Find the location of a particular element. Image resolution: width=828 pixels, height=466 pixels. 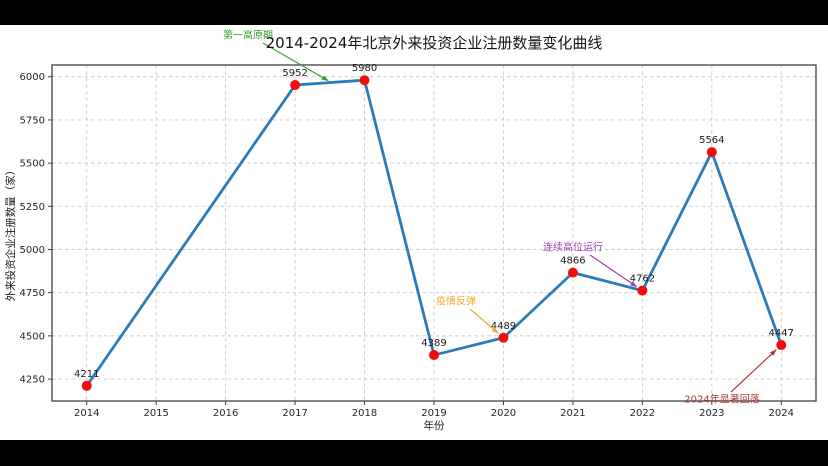

data-point-label-2024: 4447 is located at coordinates (781, 333).